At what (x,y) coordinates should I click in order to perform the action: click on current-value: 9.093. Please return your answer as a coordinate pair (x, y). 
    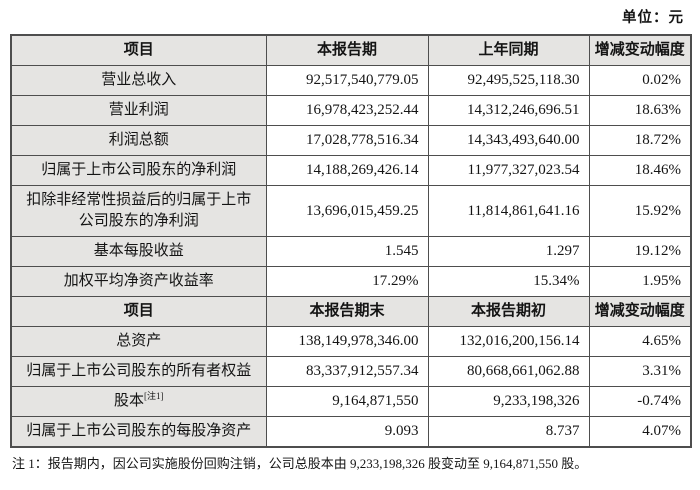
    Looking at the image, I should click on (347, 432).